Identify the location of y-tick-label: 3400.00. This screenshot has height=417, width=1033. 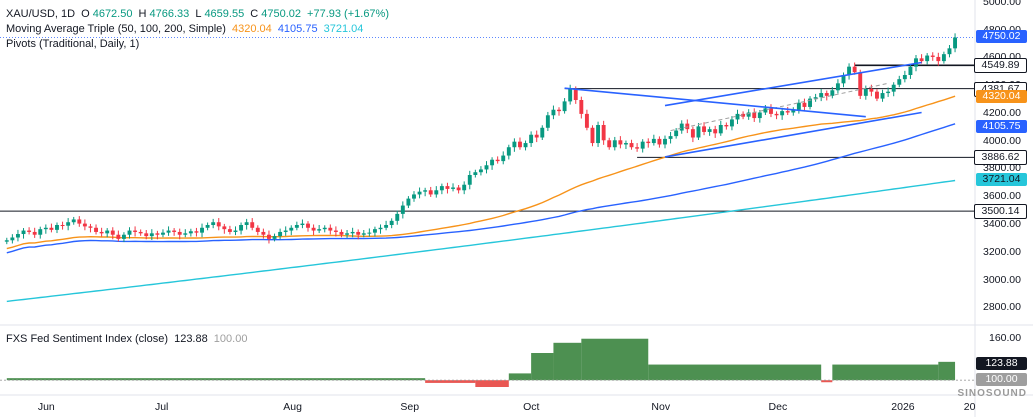
(1002, 224).